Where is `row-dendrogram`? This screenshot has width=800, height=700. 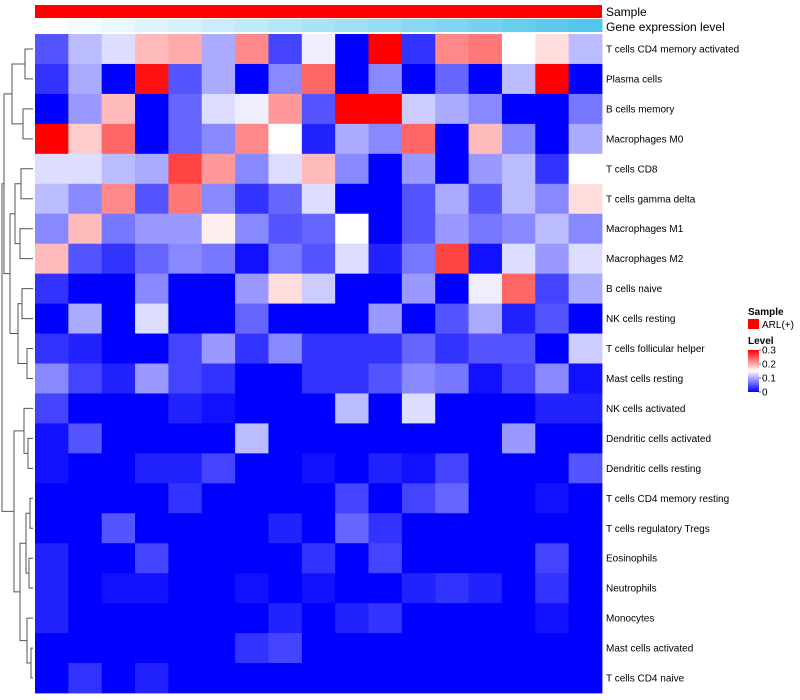 row-dendrogram is located at coordinates (17, 363).